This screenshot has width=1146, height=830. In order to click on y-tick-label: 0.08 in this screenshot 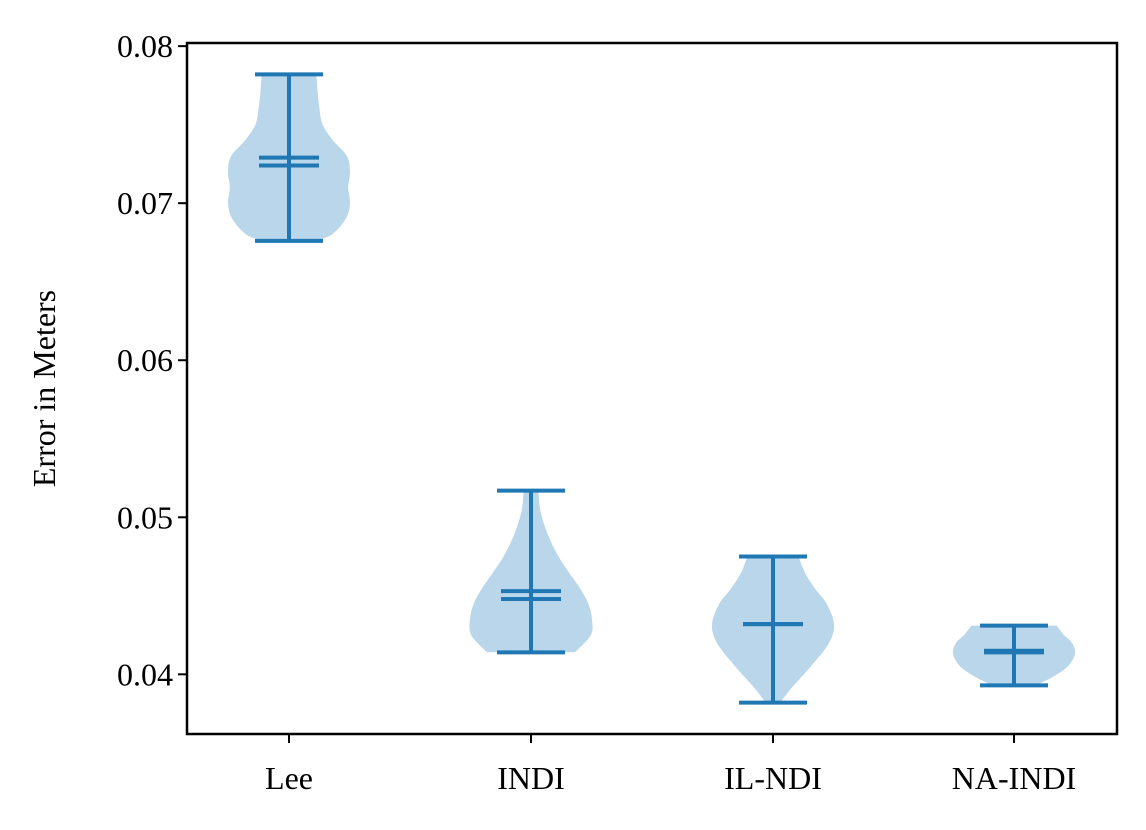, I will do `click(145, 46)`.